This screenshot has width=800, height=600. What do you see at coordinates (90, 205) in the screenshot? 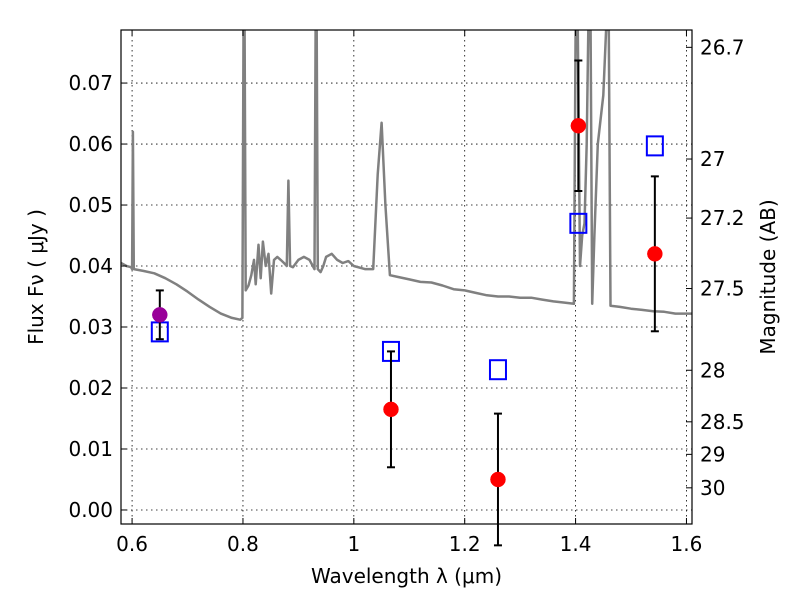
I see `y-tick-label: 0.05` at bounding box center [90, 205].